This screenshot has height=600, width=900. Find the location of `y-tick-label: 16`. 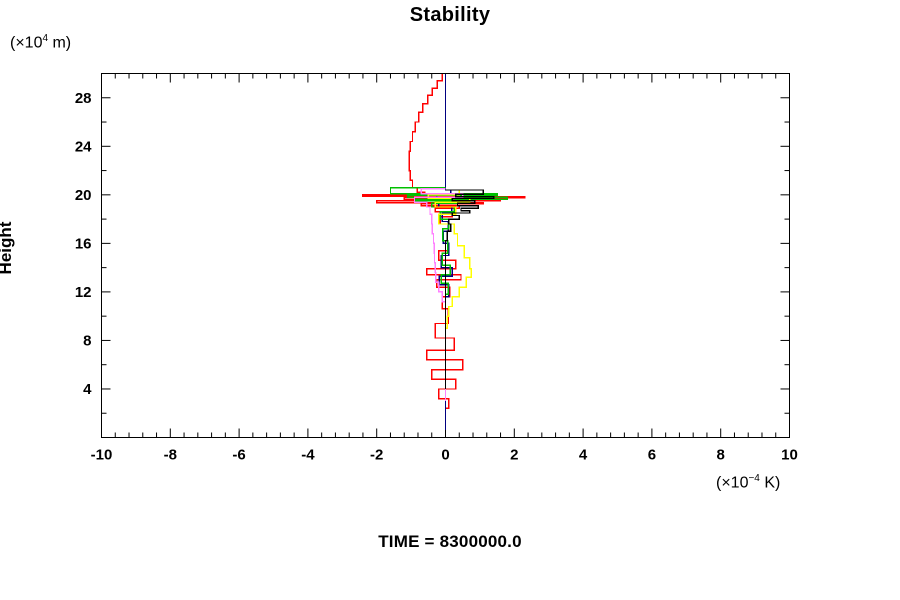

y-tick-label: 16 is located at coordinates (83, 243).